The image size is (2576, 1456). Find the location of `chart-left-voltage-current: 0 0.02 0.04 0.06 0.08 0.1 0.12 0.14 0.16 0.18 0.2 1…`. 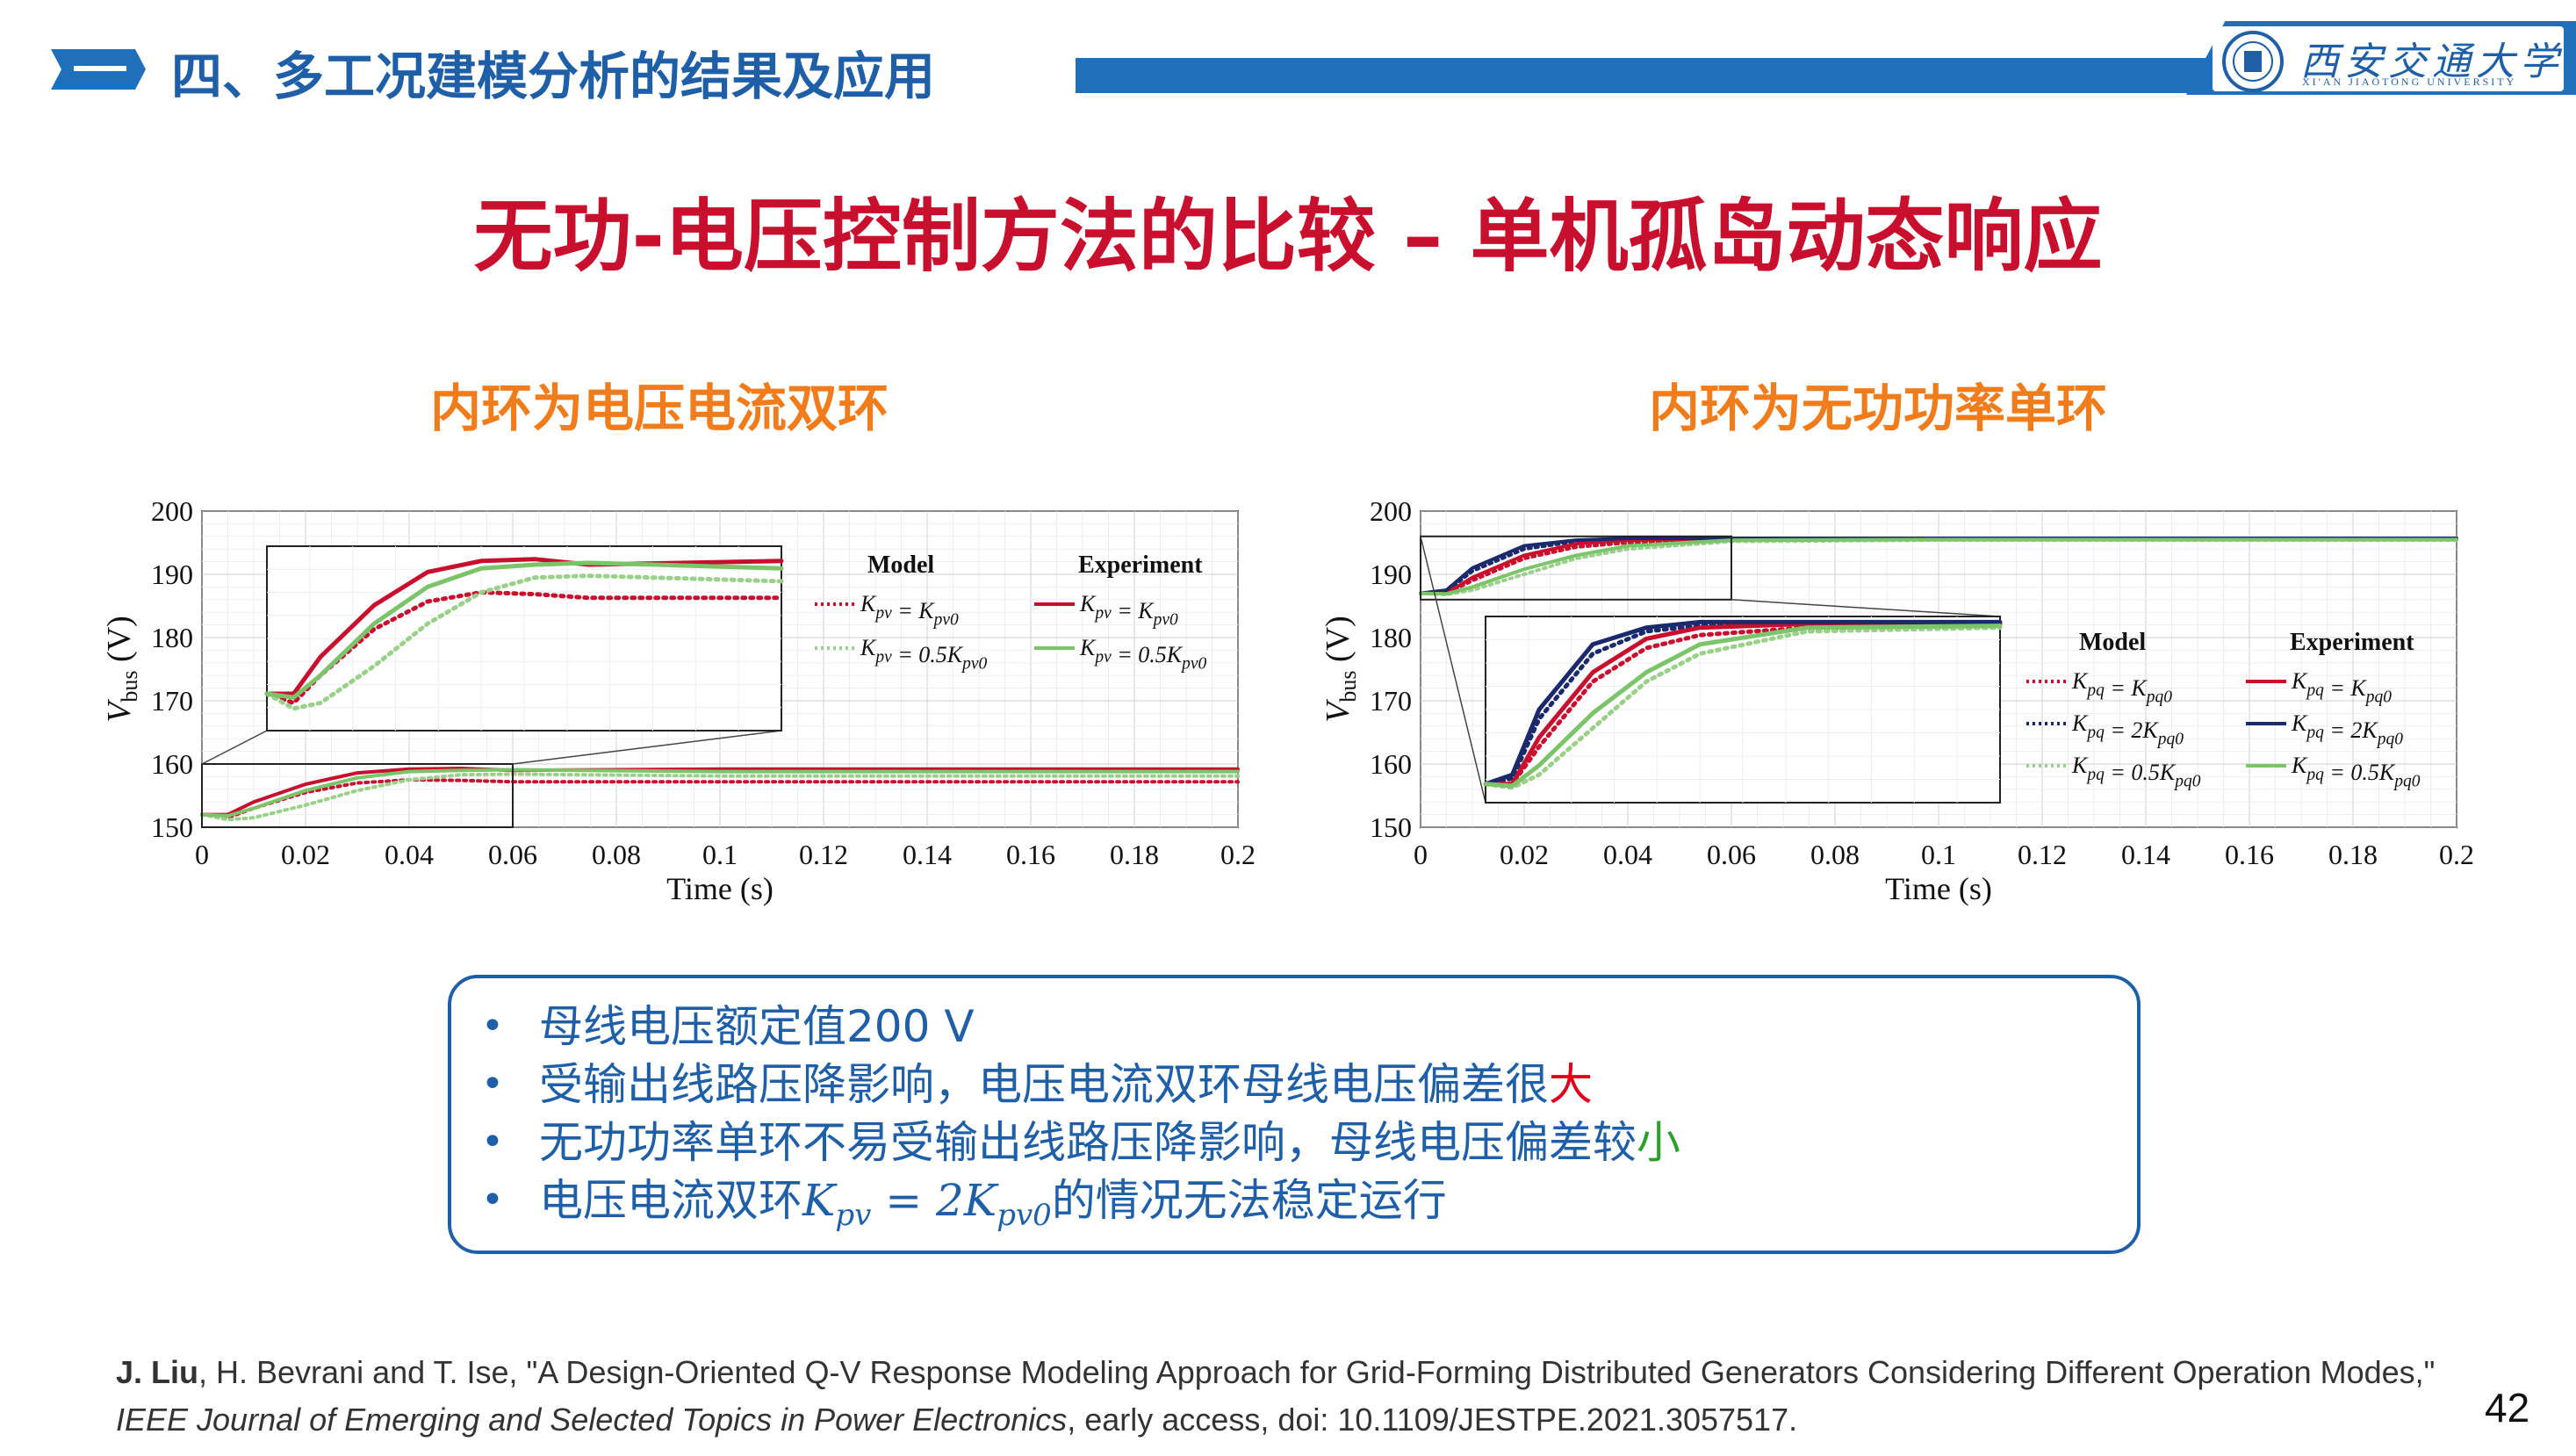

chart-left-voltage-current: 0 0.02 0.04 0.06 0.08 0.1 0.12 0.14 0.16 0.18 0.2 1… is located at coordinates (678, 703).